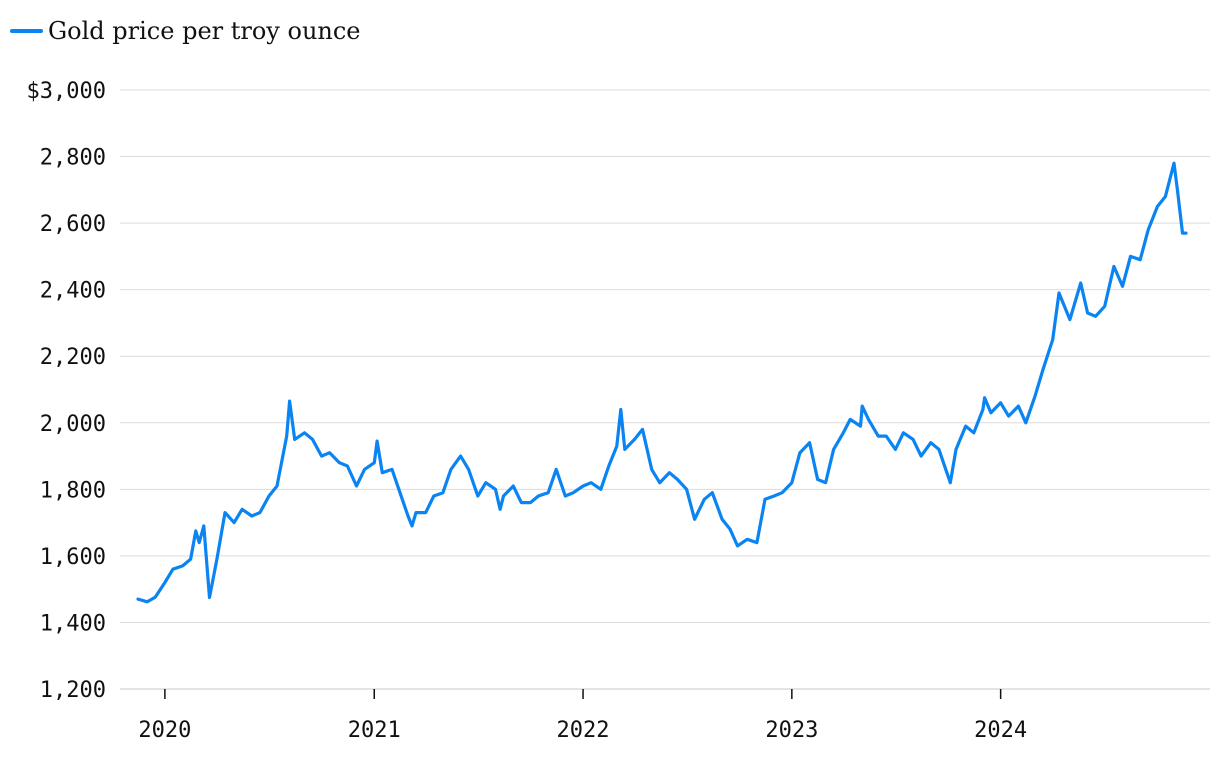 The height and width of the screenshot is (760, 1220). What do you see at coordinates (583, 694) in the screenshot?
I see `x-axis-ticks` at bounding box center [583, 694].